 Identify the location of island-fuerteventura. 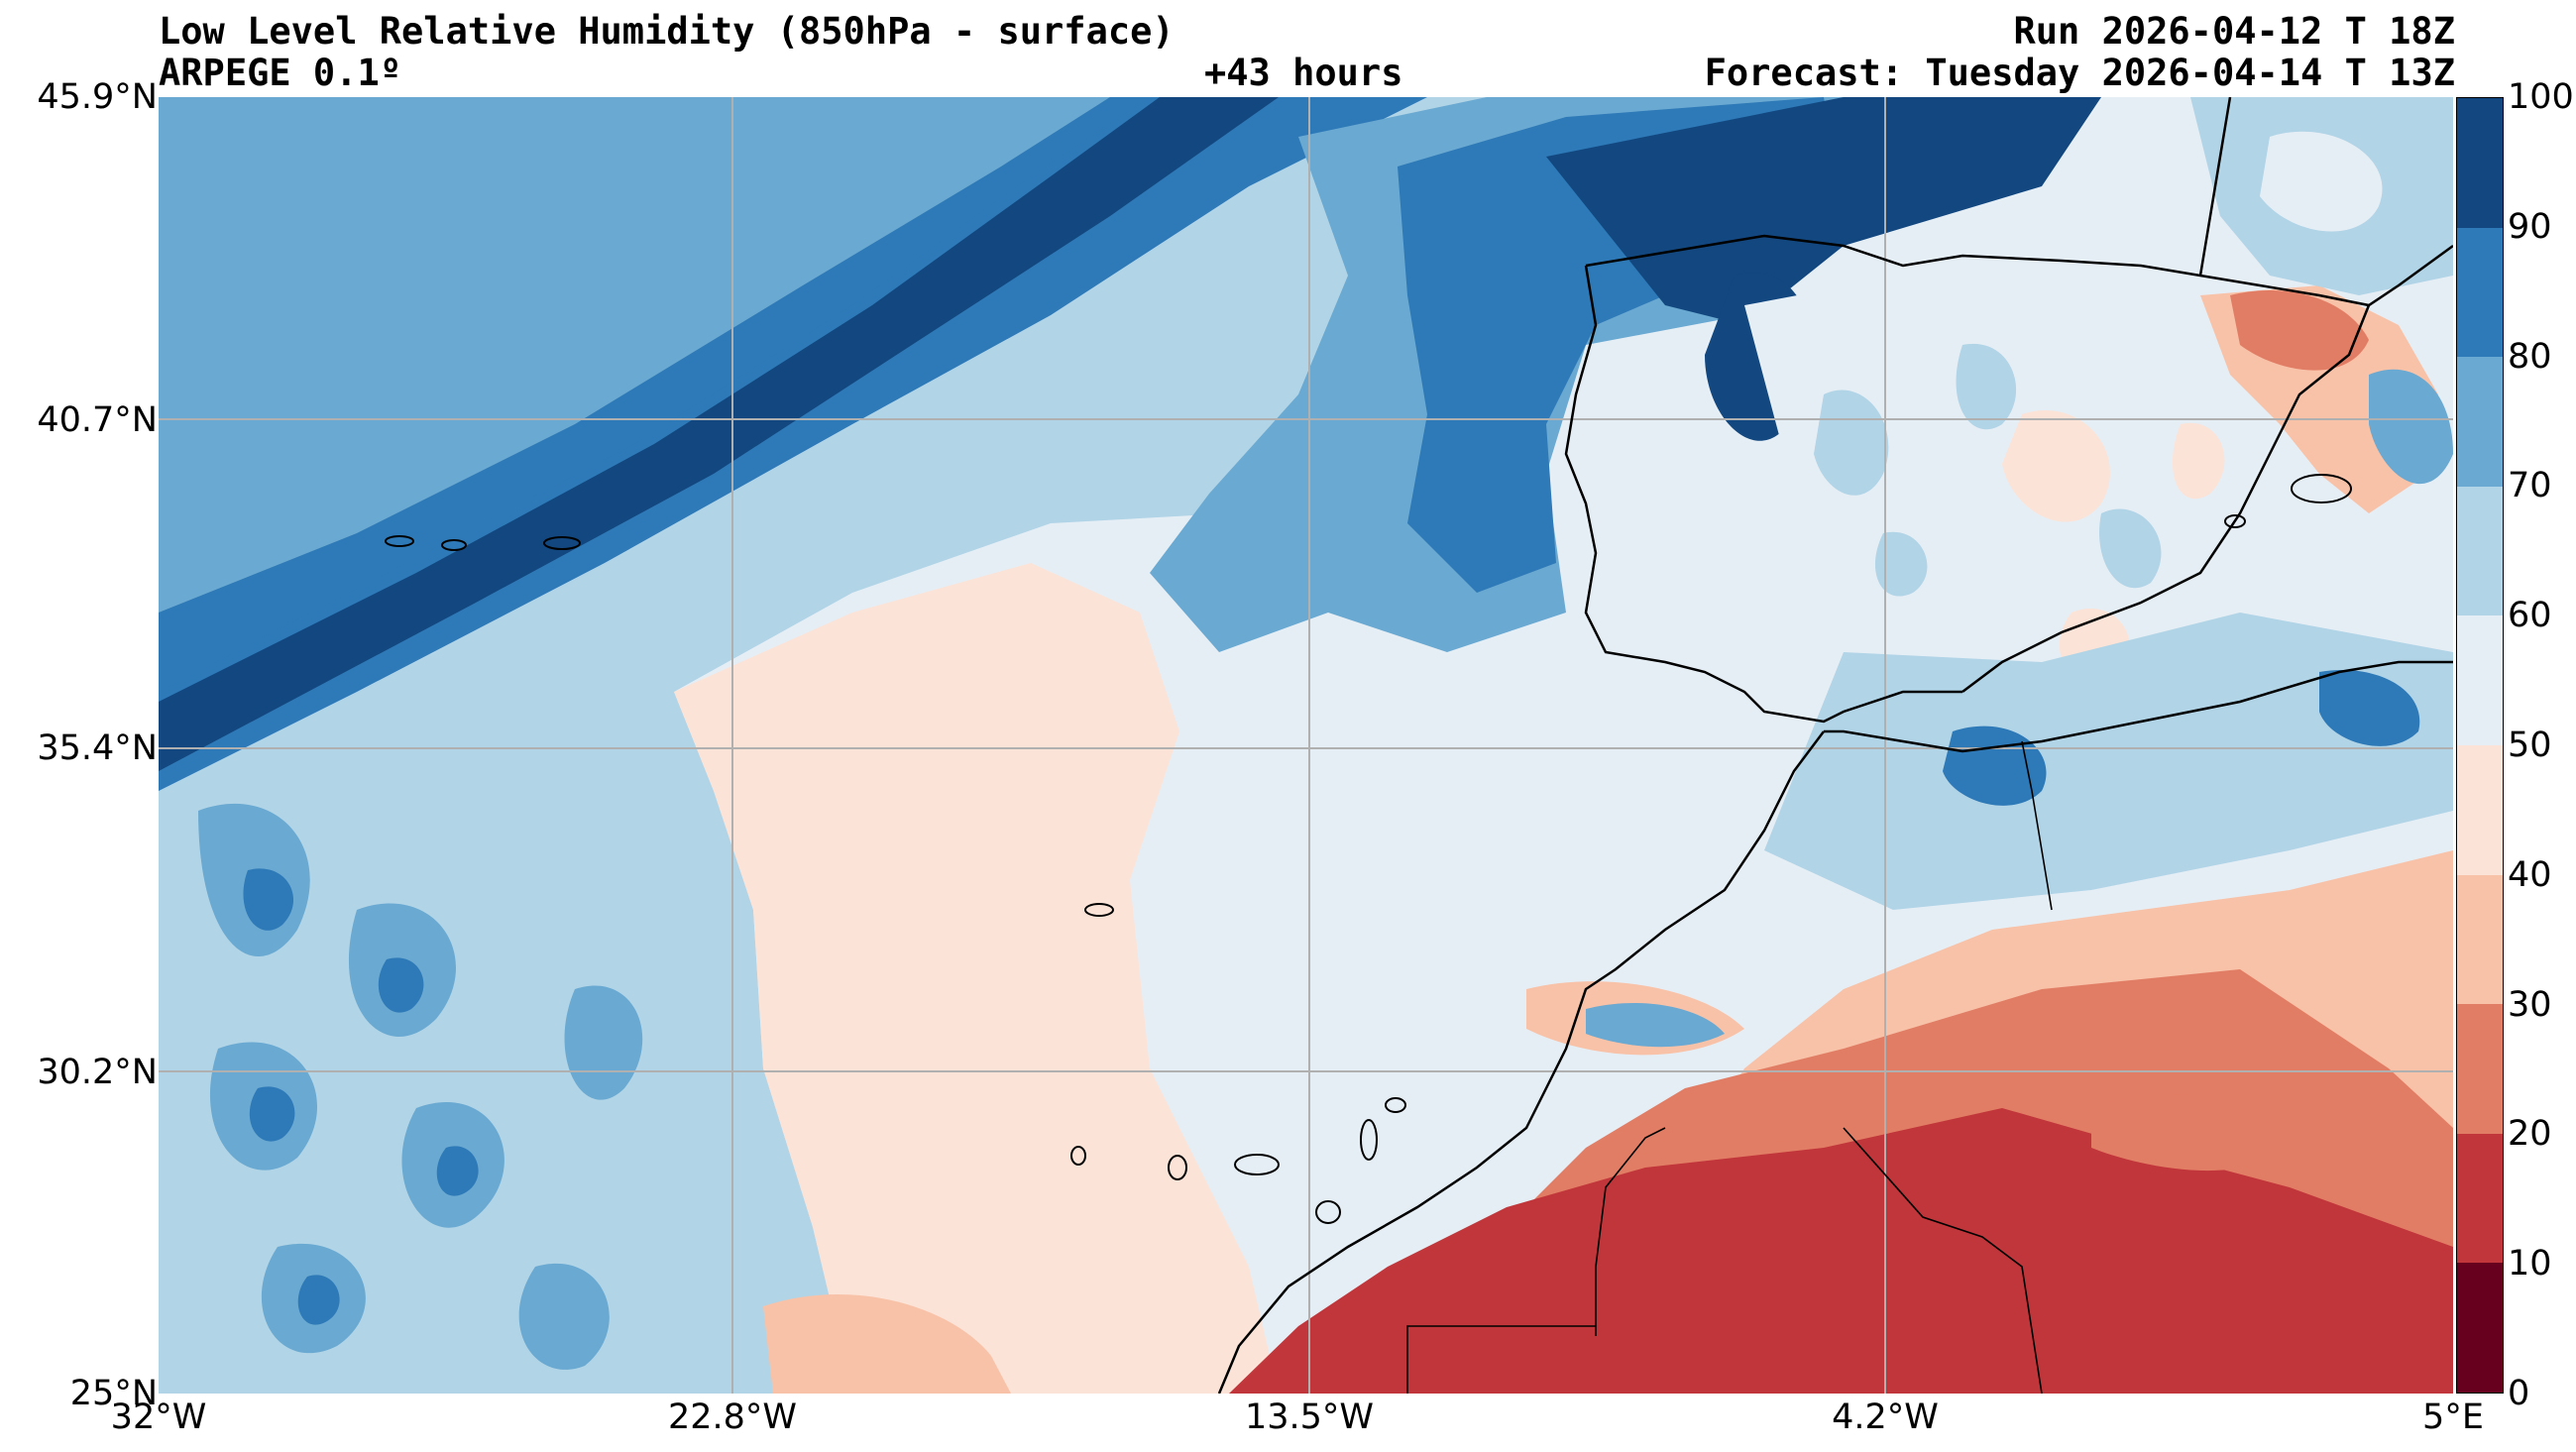
(1369, 1140).